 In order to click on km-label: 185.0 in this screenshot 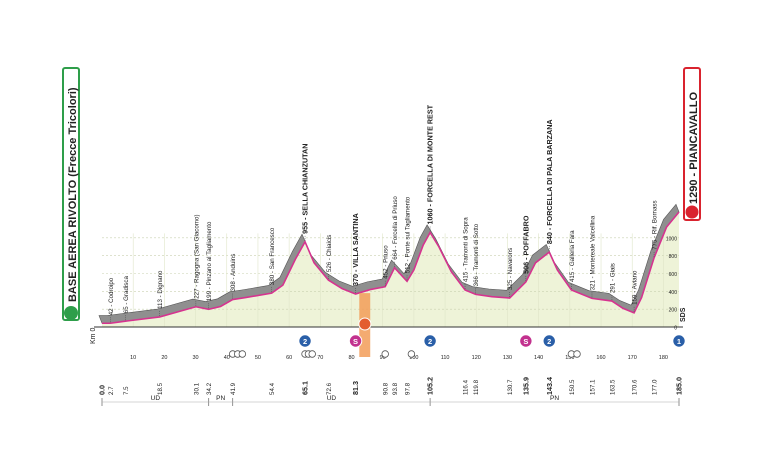, I will do `click(679, 386)`.